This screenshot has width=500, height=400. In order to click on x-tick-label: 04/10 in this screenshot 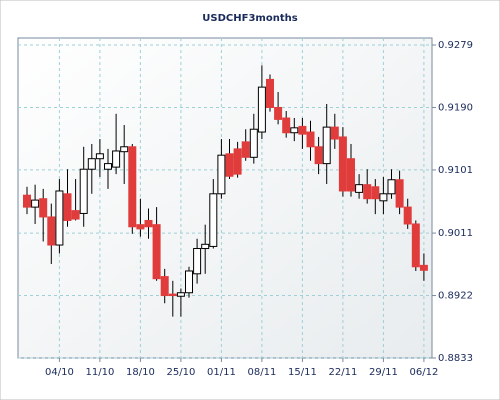, I will do `click(59, 372)`.